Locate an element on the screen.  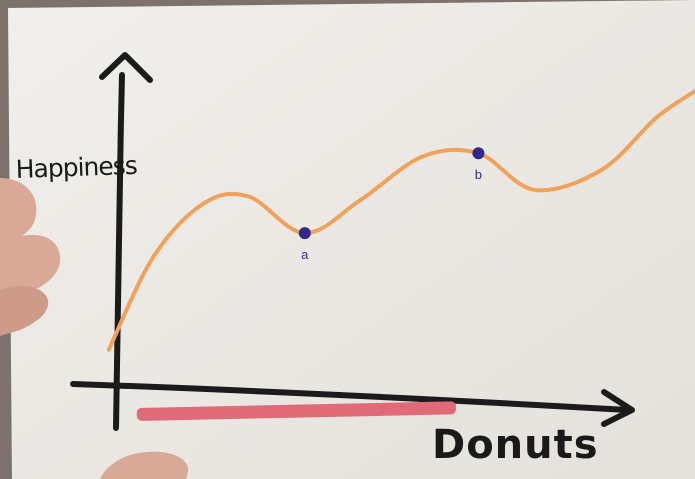
left-hand is located at coordinates (30, 239).